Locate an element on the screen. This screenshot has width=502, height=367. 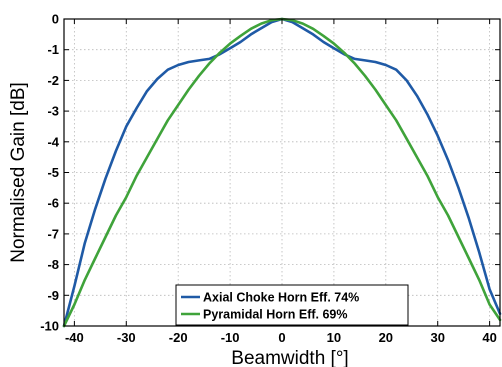
x-axis-label: Beamwidth [°] is located at coordinates (289, 357).